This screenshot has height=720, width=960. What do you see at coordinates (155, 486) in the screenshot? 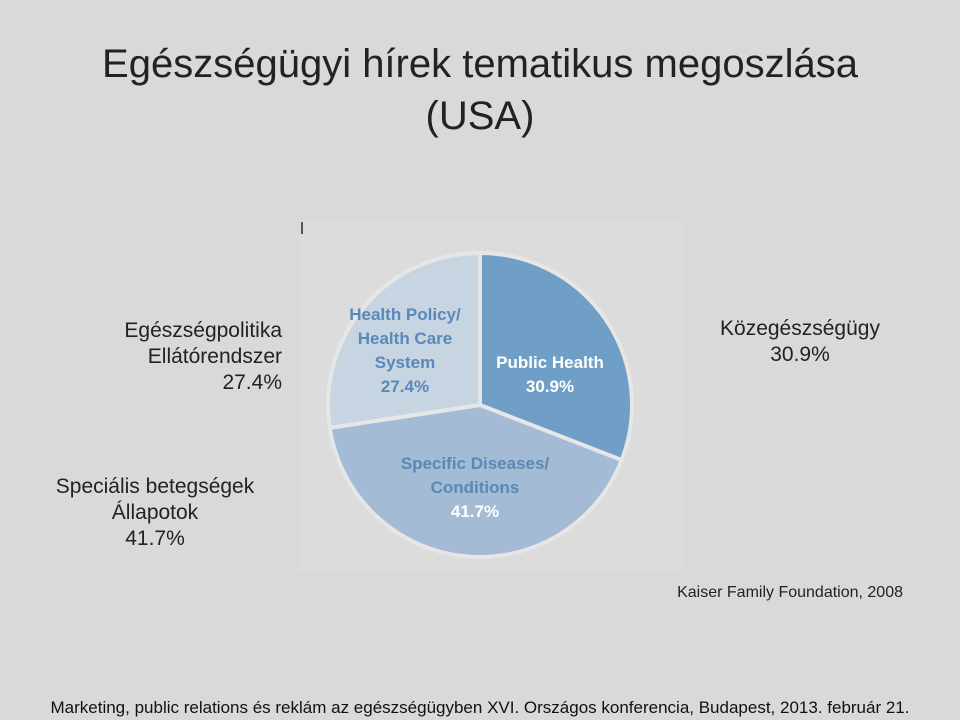
I see `label-specific-line-1: Speciális betegségek` at bounding box center [155, 486].